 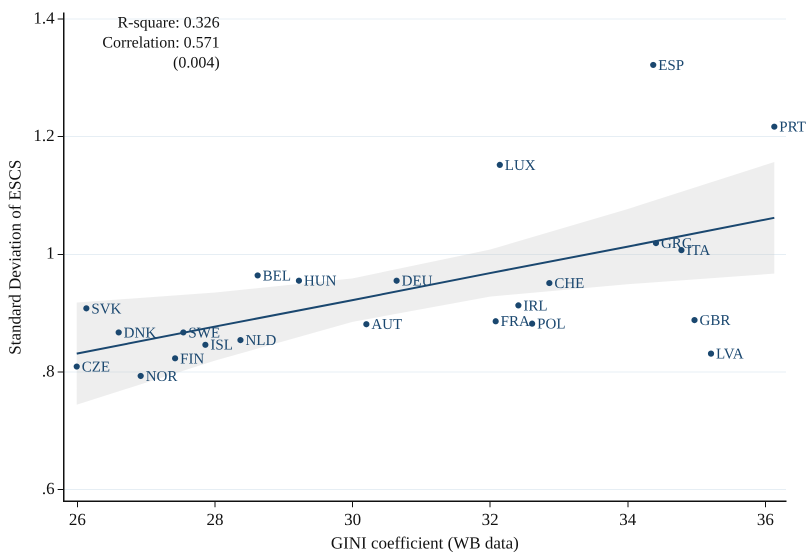 What do you see at coordinates (48, 370) in the screenshot?
I see `y-tick-label: .8` at bounding box center [48, 370].